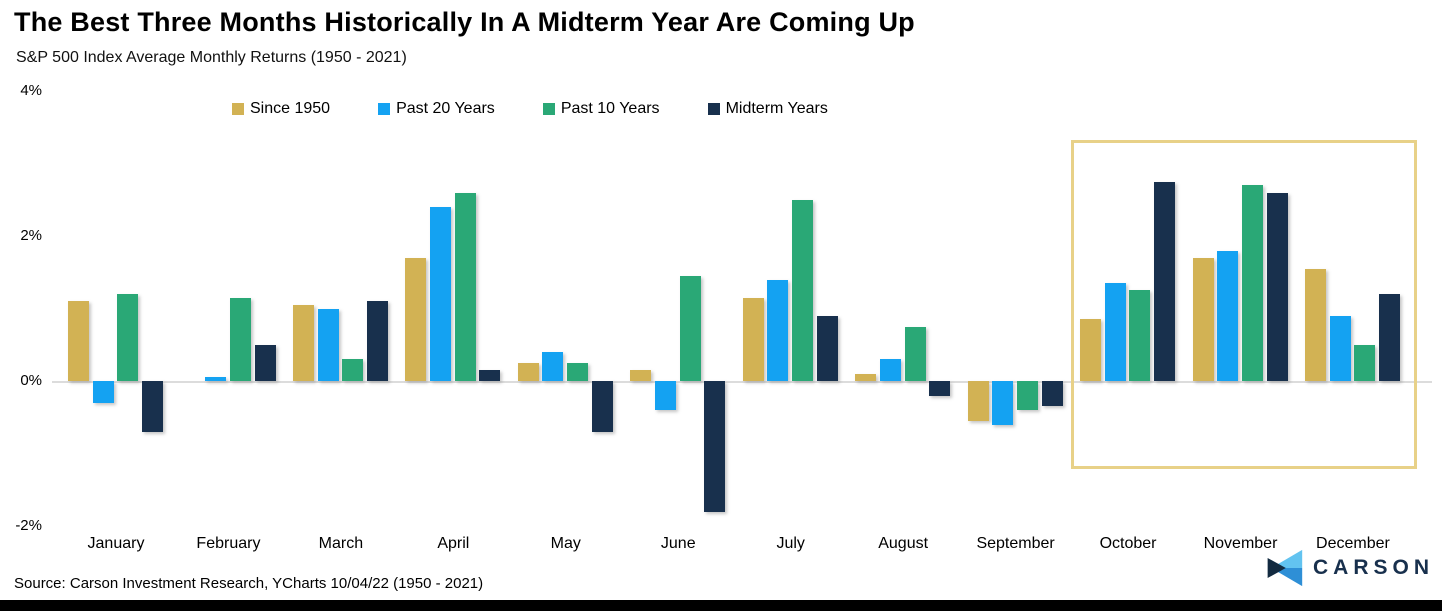  I want to click on bar-january-since_1950, so click(78, 341).